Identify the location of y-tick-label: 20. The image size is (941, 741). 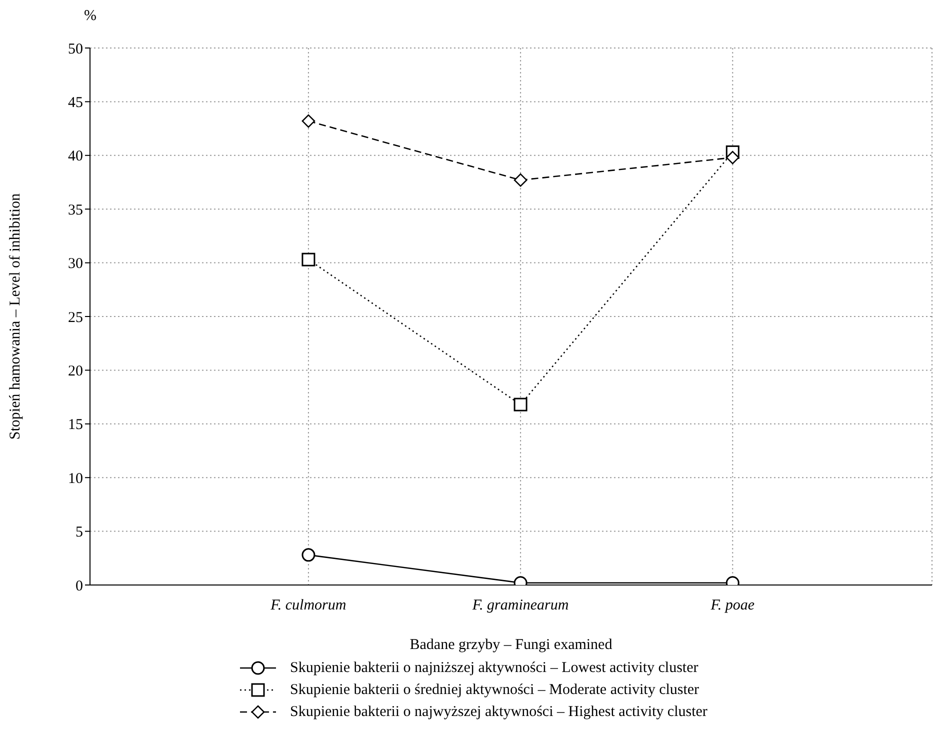
(75, 372).